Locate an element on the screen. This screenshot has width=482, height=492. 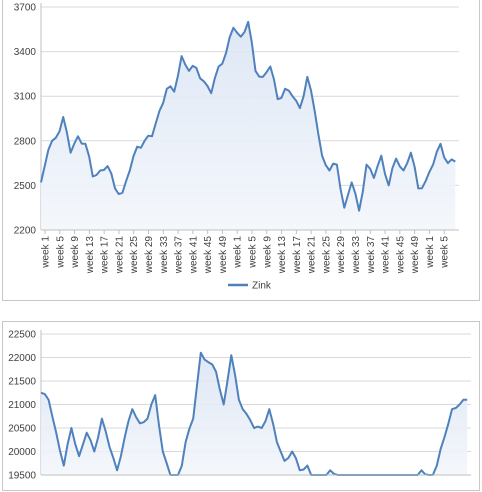
y-tick-label: 2200 is located at coordinates (25, 231).